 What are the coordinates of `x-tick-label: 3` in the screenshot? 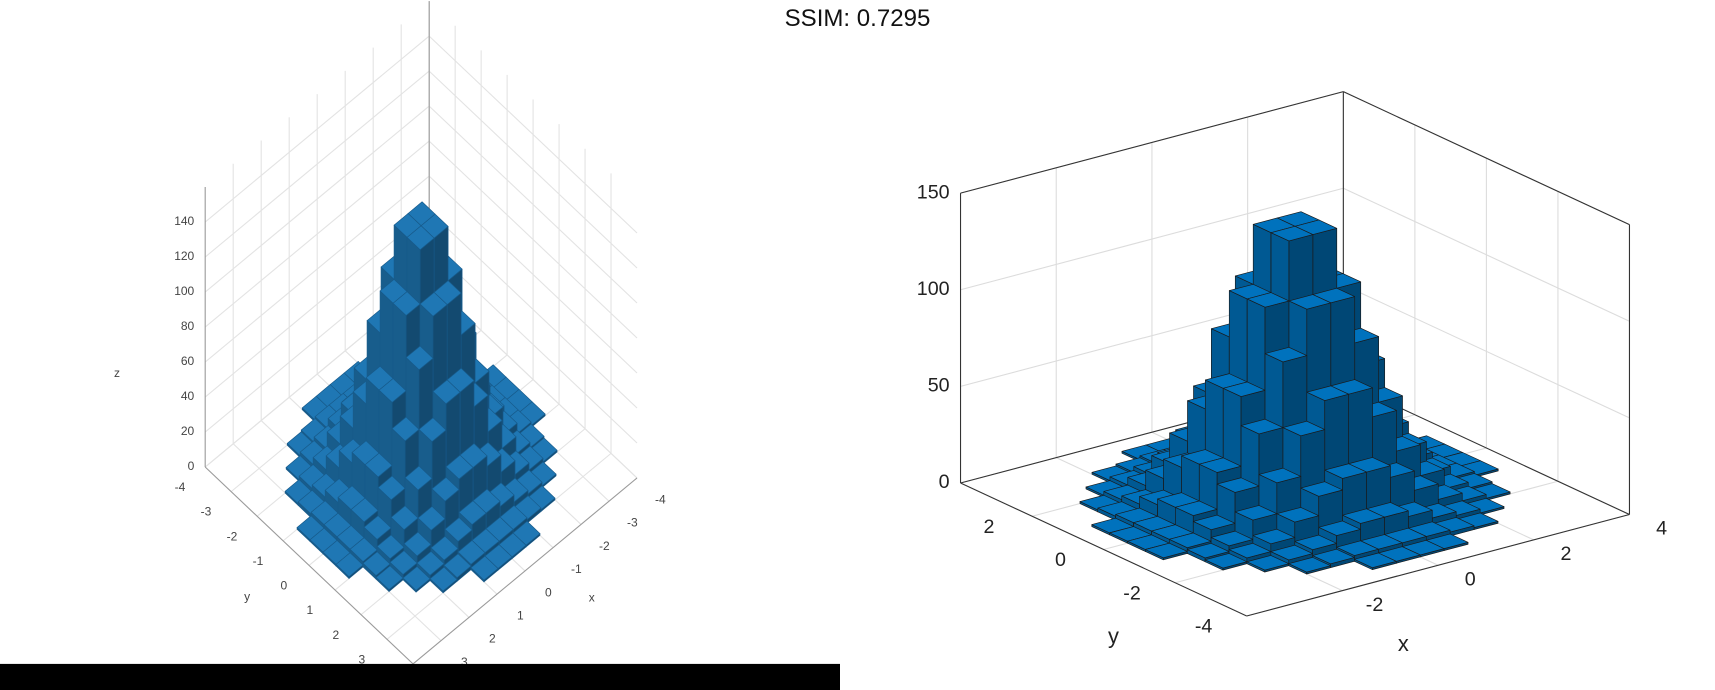 It's located at (464, 662).